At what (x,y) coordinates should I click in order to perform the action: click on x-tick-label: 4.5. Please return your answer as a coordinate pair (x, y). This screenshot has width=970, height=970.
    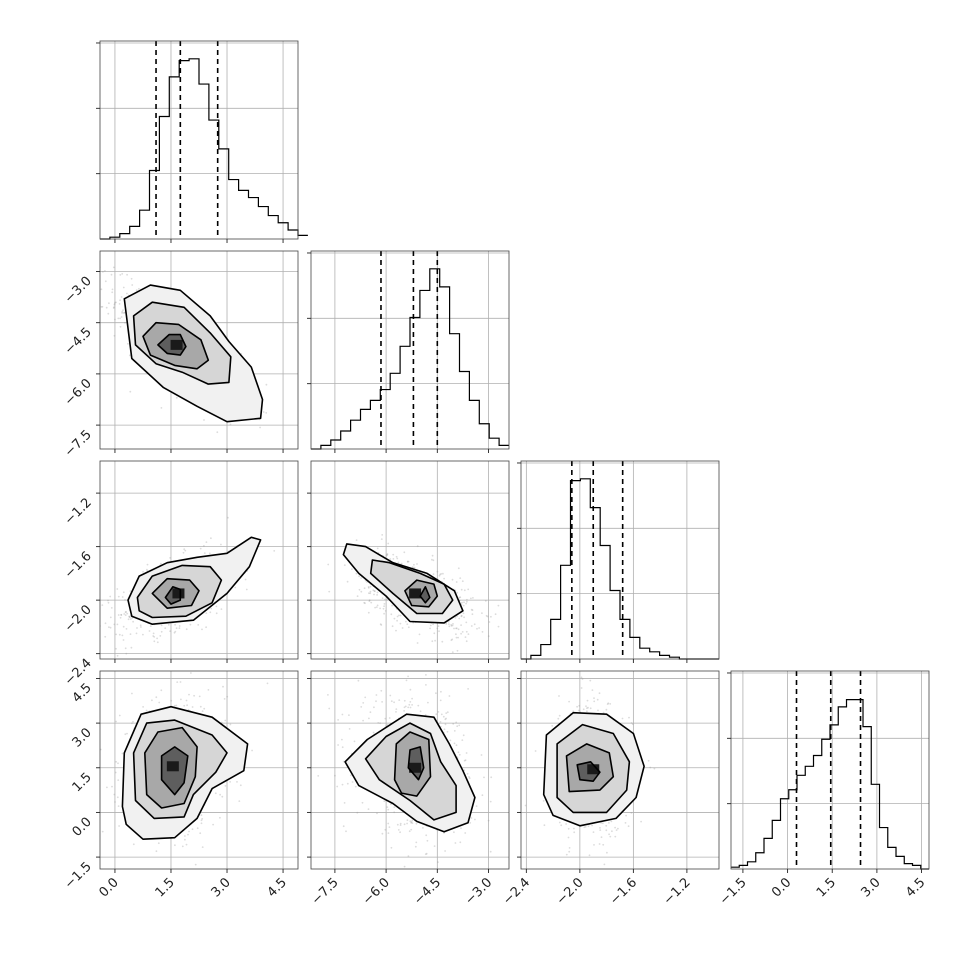
    Looking at the image, I should click on (915, 887).